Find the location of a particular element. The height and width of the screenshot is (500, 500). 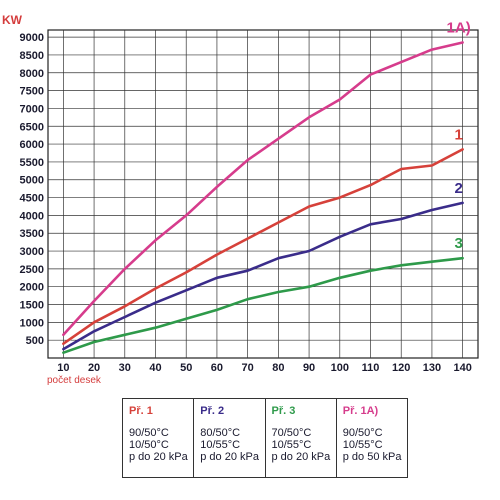

y-tick-label: 2500 is located at coordinates (32, 270).